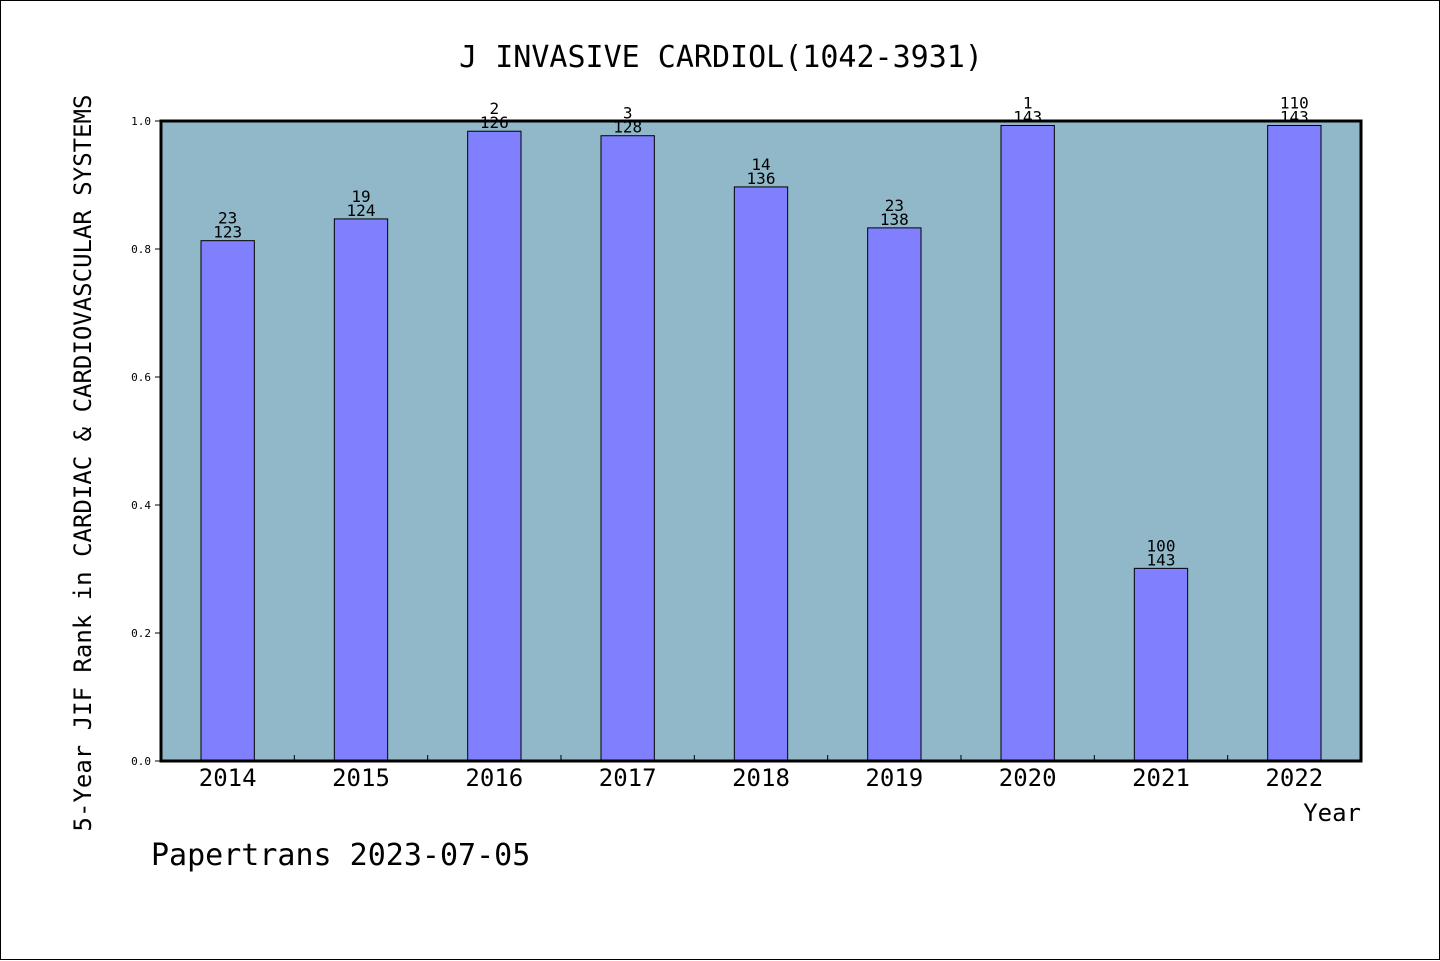 This screenshot has width=1440, height=961. Describe the element at coordinates (628, 113) in the screenshot. I see `data-label-rank: 3` at that location.